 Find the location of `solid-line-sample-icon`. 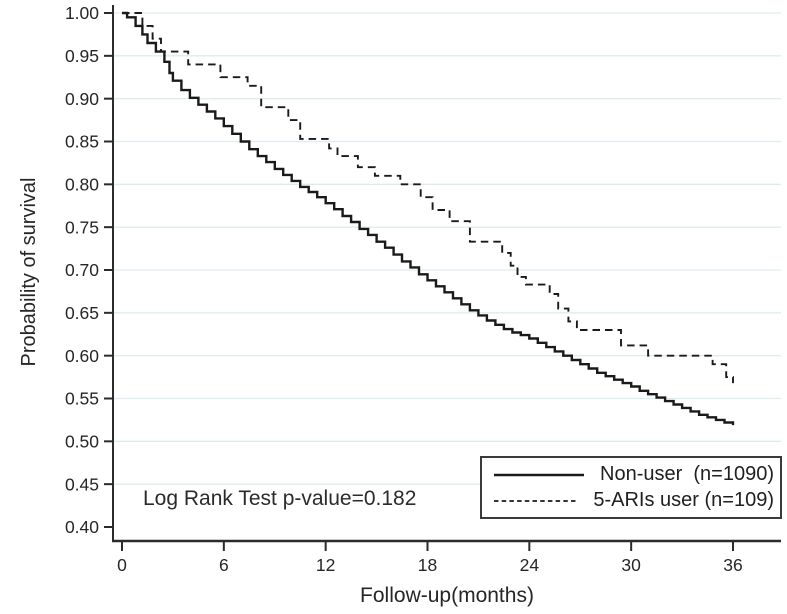

solid-line-sample-icon is located at coordinates (539, 474).